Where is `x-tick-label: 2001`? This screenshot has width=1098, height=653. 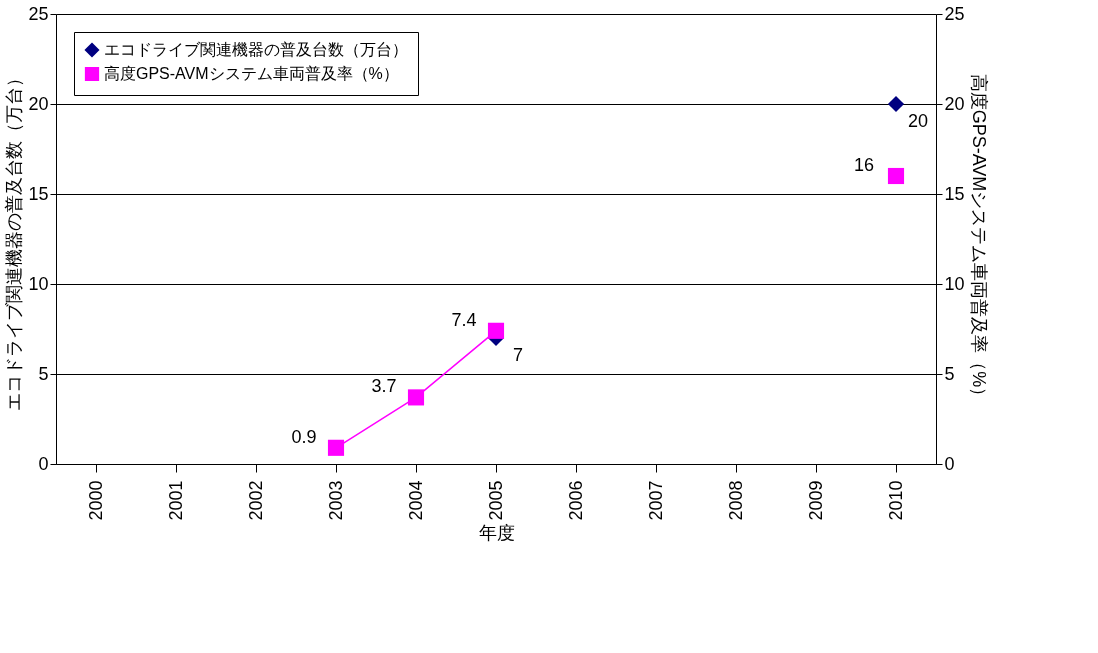
x-tick-label: 2001 is located at coordinates (175, 500).